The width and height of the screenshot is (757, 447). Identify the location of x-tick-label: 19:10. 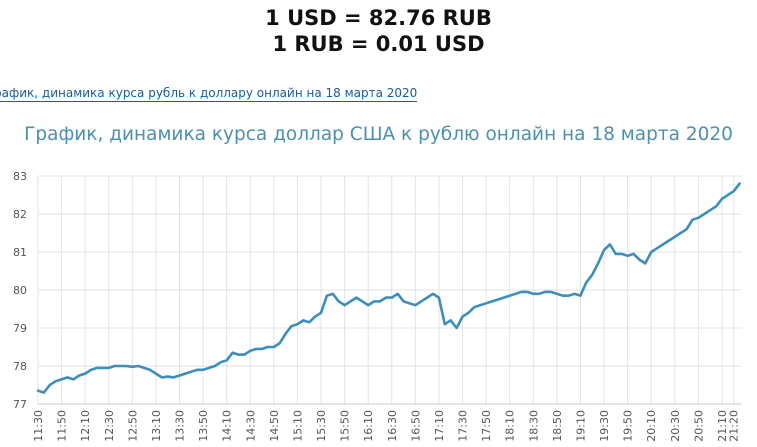
(580, 426).